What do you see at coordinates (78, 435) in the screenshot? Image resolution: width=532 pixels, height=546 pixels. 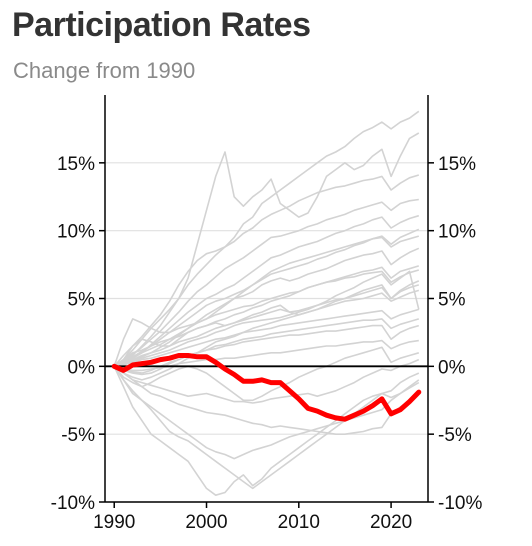 I see `y-tick-label-left: -5%` at bounding box center [78, 435].